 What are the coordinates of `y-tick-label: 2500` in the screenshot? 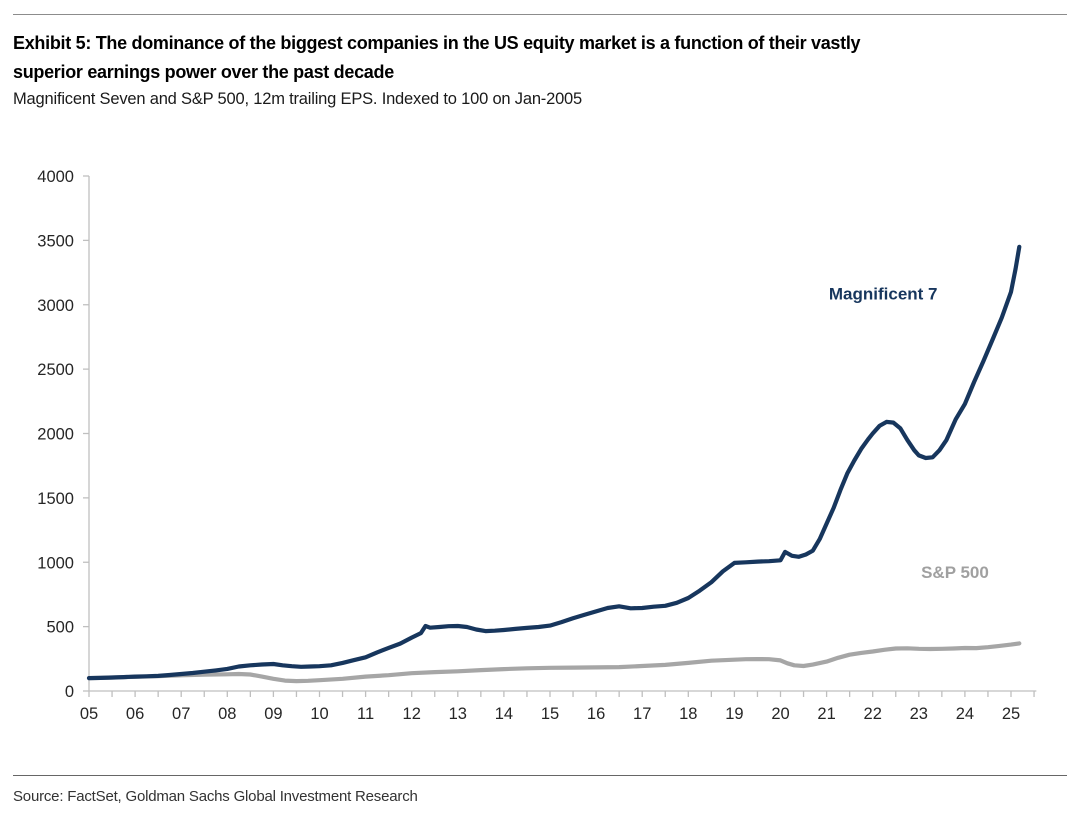 It's located at (55, 370).